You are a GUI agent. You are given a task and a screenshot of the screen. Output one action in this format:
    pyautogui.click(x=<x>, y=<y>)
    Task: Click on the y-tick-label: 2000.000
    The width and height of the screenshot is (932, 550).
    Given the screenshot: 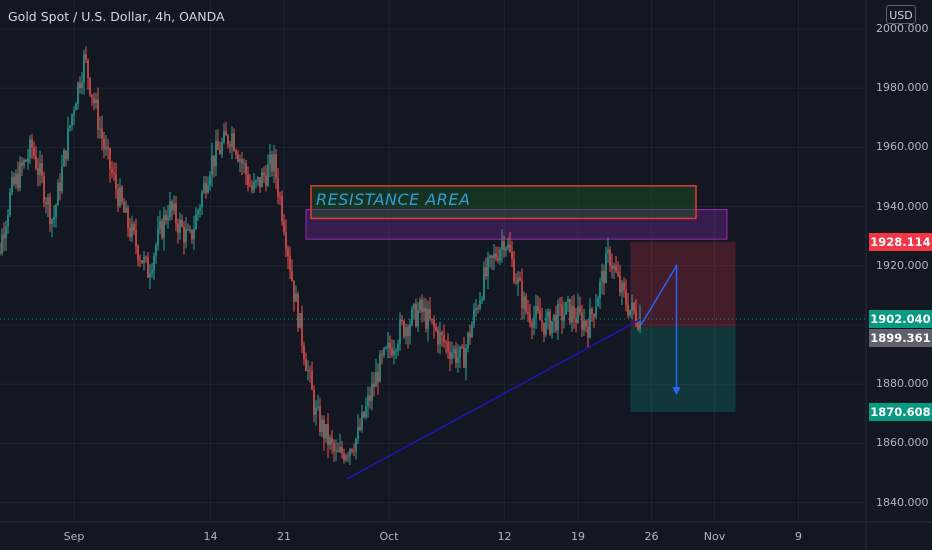 What is the action you would take?
    pyautogui.click(x=902, y=28)
    